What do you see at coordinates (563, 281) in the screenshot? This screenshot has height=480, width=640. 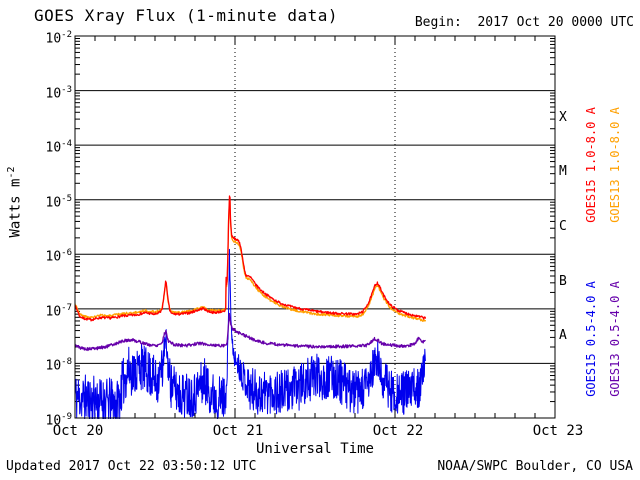 I see `flare-class-label: B` at bounding box center [563, 281].